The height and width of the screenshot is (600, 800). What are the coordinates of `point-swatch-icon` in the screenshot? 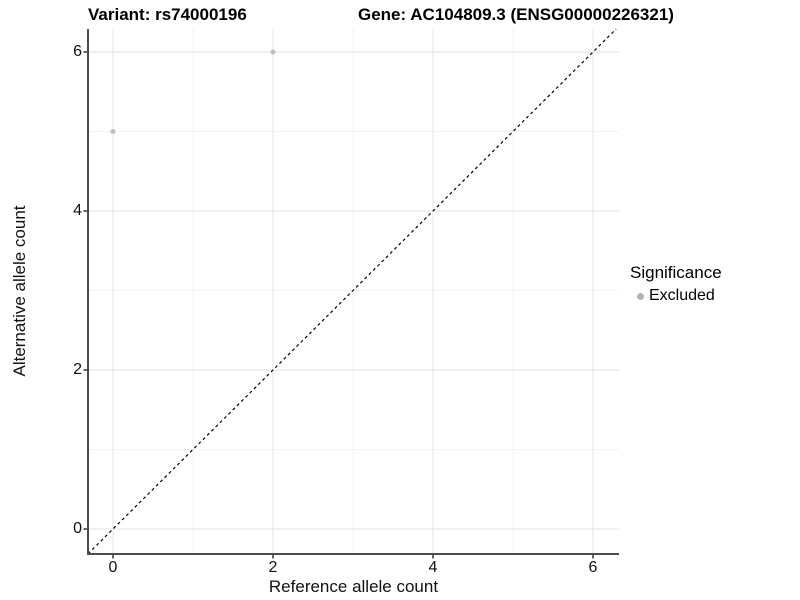 It's located at (640, 296).